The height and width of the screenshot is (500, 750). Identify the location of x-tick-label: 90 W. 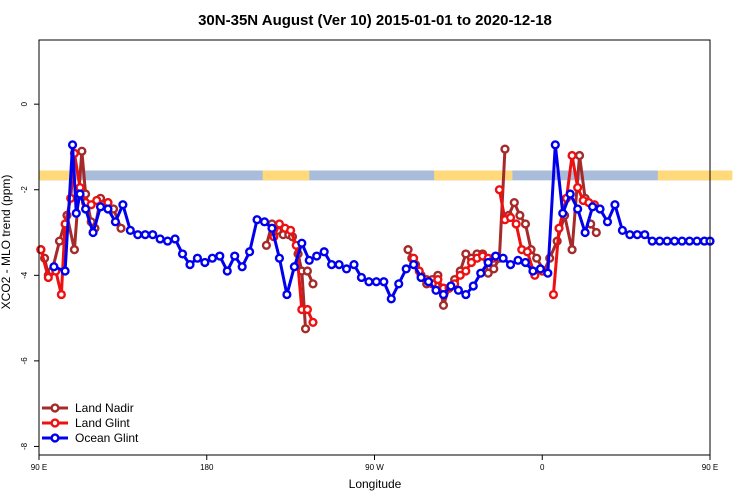
(374, 467).